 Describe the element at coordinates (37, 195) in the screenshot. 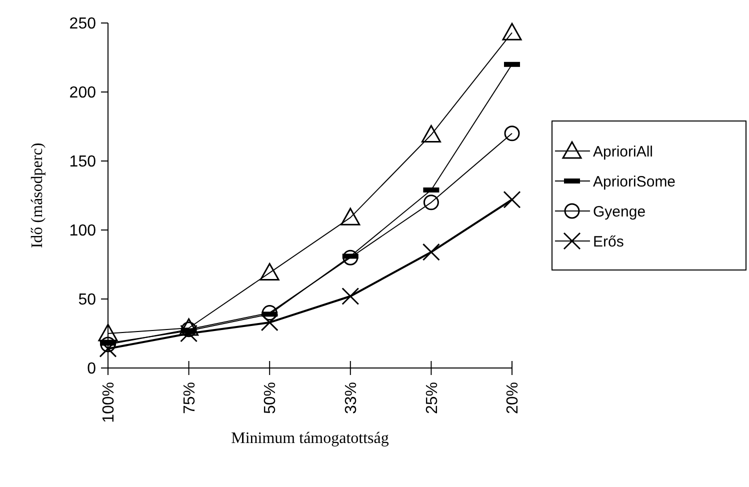

I see `y-axis-title: Idő (másodperc)` at that location.